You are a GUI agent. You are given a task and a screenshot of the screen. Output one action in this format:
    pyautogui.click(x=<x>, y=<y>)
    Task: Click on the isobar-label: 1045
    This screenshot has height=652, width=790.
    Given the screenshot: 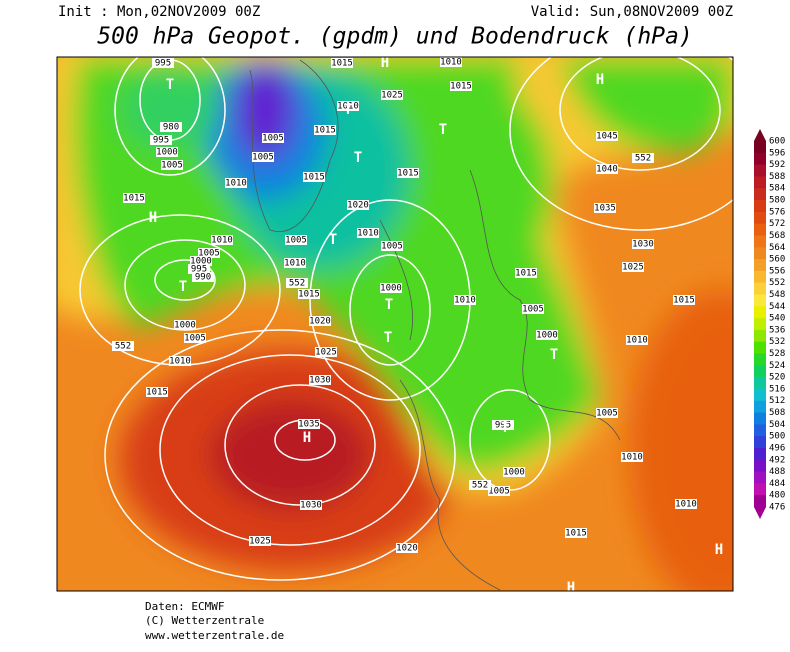 What is the action you would take?
    pyautogui.click(x=607, y=137)
    